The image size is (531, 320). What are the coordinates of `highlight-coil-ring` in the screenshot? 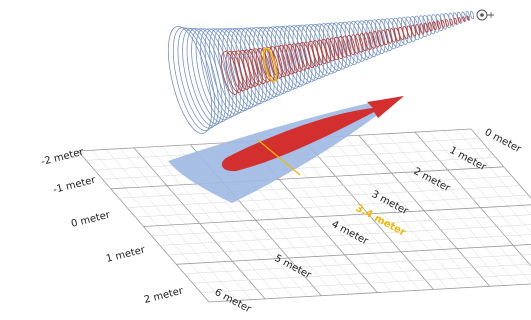 It's located at (270, 65).